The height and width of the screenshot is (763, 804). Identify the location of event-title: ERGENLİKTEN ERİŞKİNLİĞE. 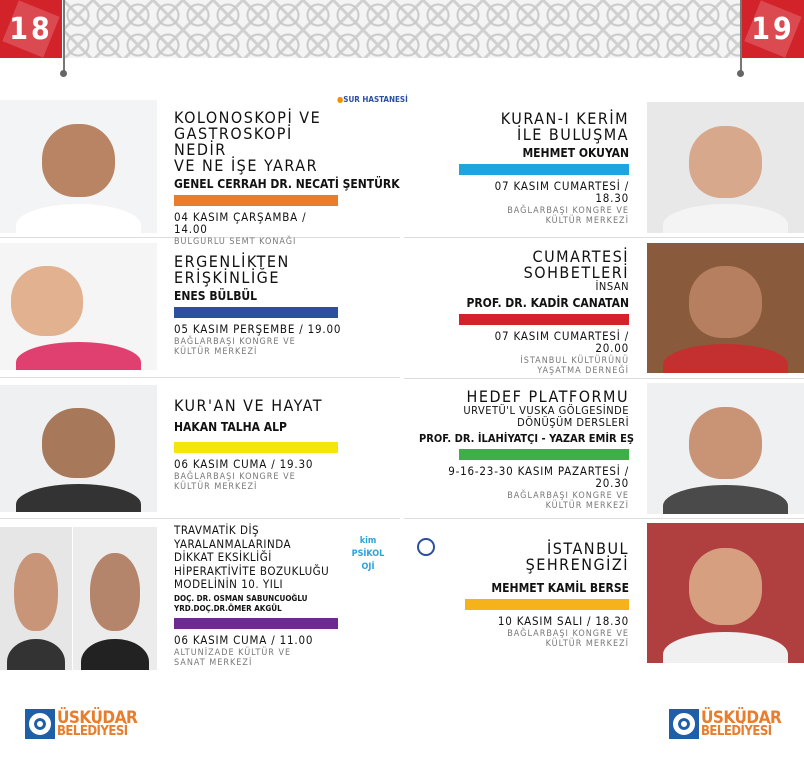
(232, 269).